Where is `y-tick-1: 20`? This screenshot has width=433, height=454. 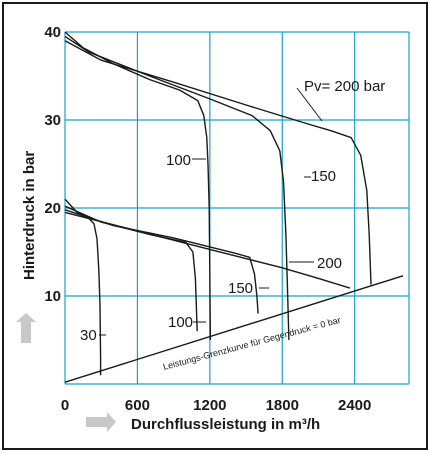 y-tick-1: 20 is located at coordinates (52, 208).